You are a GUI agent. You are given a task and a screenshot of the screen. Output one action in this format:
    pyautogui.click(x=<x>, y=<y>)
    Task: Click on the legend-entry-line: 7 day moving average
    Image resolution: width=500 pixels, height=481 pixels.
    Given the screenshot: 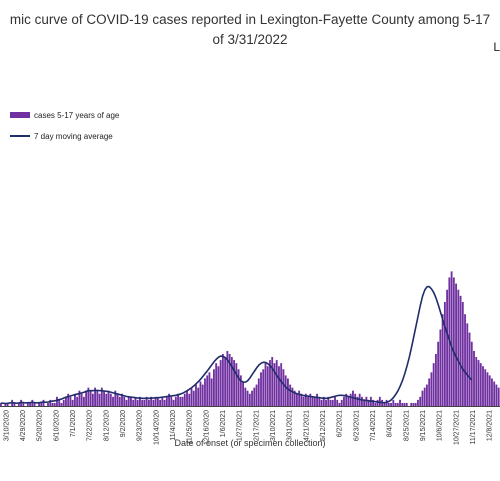 What is the action you would take?
    pyautogui.click(x=64, y=136)
    